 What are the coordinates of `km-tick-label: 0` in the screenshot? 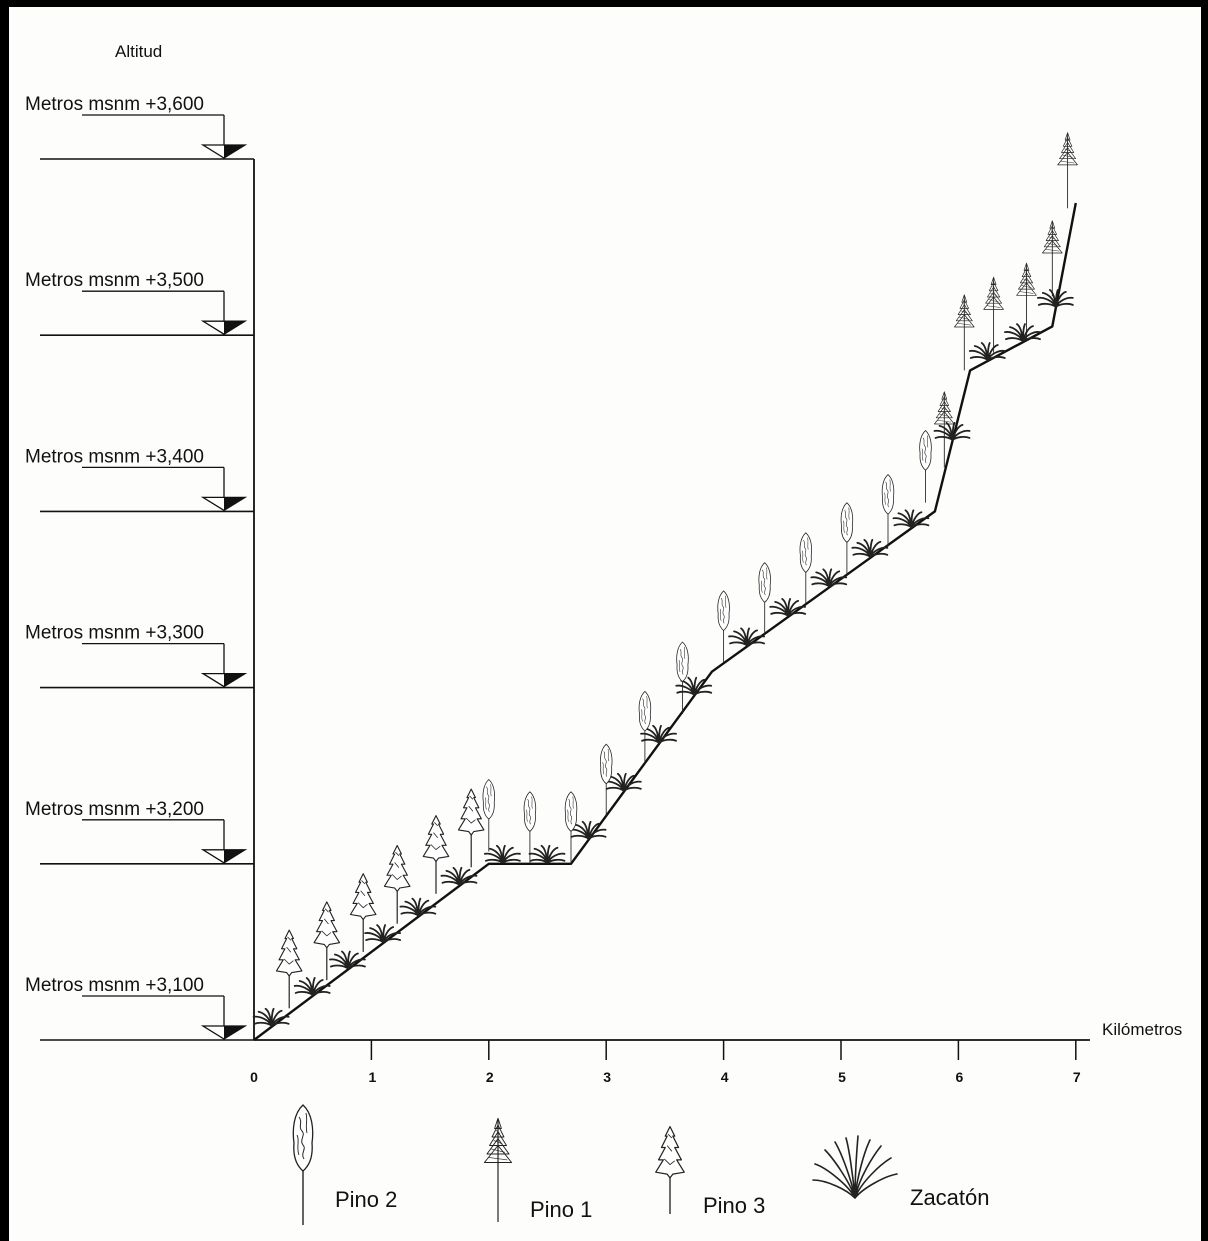 It's located at (254, 1077).